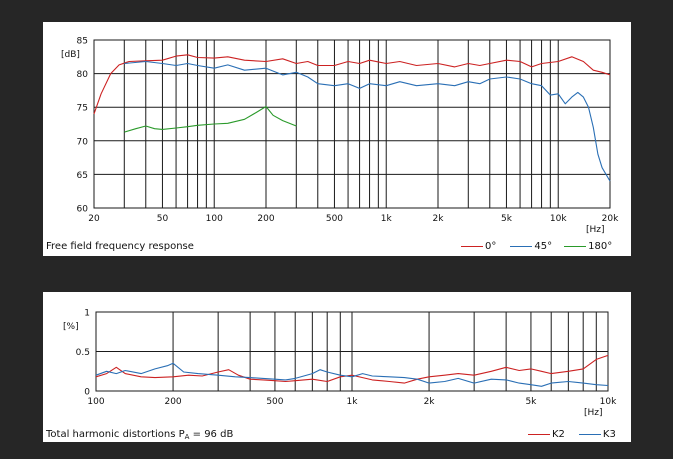 This screenshot has height=459, width=673. Describe the element at coordinates (439, 219) in the screenshot. I see `chart1-xtick-label: 2k` at that location.